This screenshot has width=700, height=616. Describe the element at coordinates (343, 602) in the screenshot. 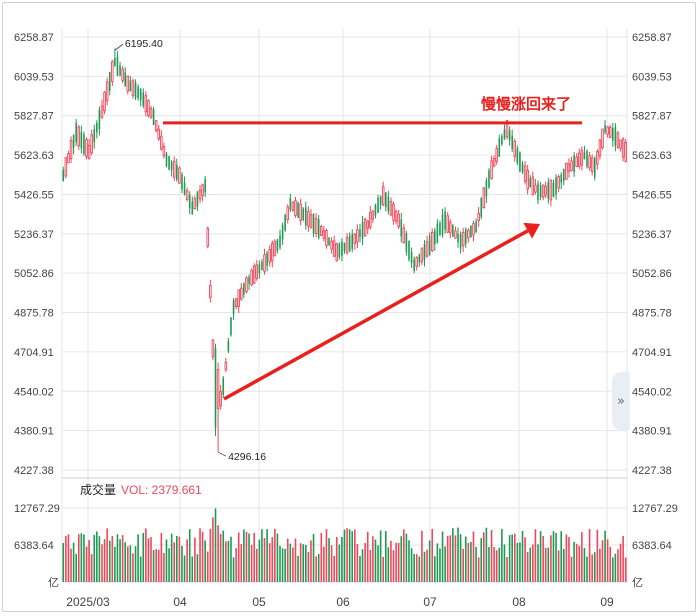

I see `month-tick-label: 06` at that location.